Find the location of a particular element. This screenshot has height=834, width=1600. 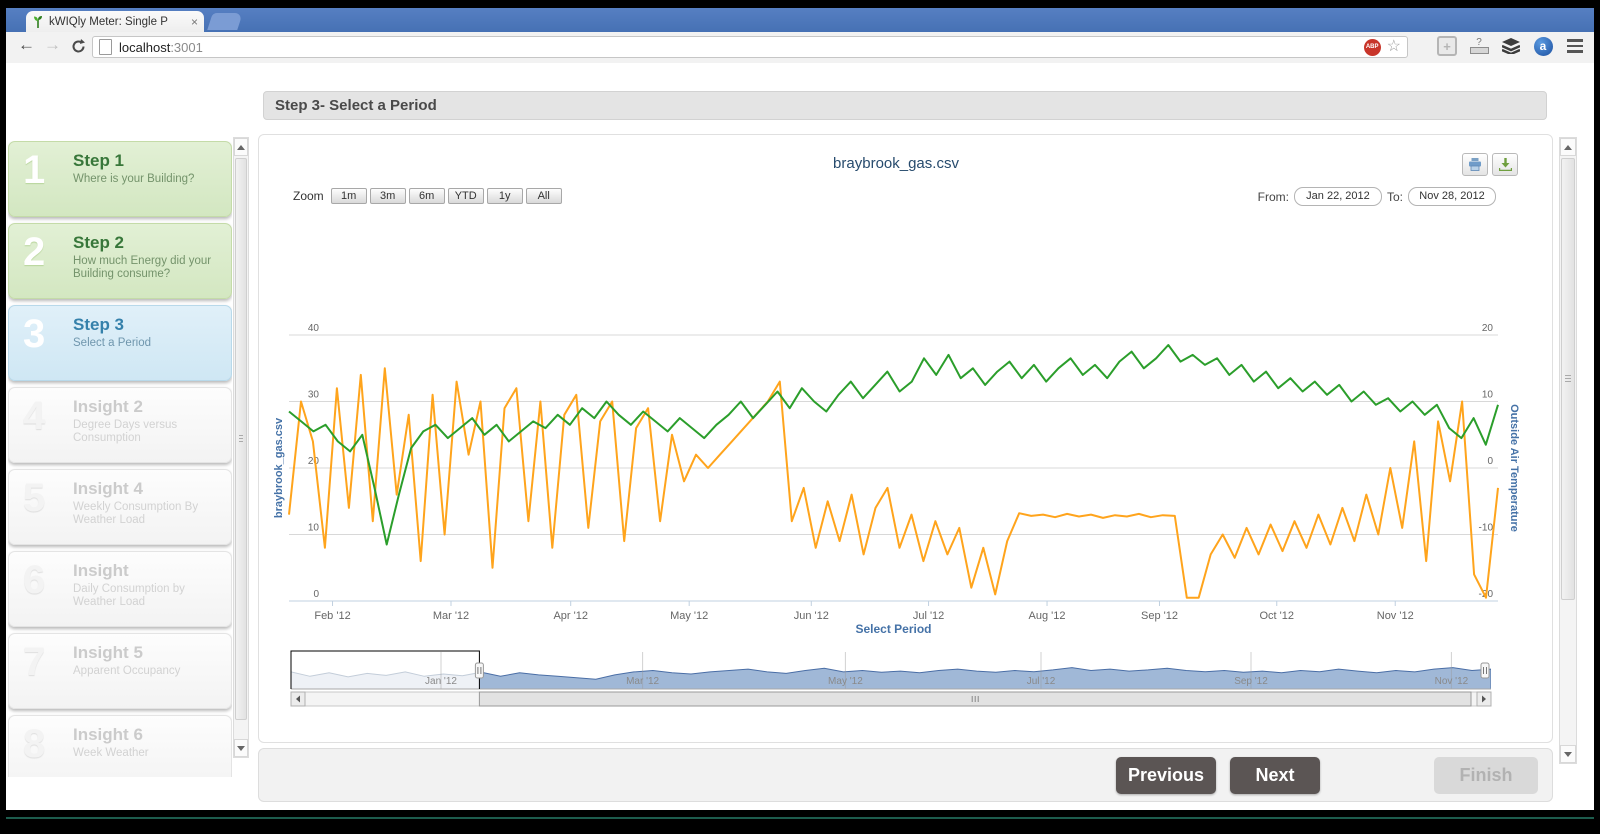

y-axis-left-tick: 20 is located at coordinates (314, 461).